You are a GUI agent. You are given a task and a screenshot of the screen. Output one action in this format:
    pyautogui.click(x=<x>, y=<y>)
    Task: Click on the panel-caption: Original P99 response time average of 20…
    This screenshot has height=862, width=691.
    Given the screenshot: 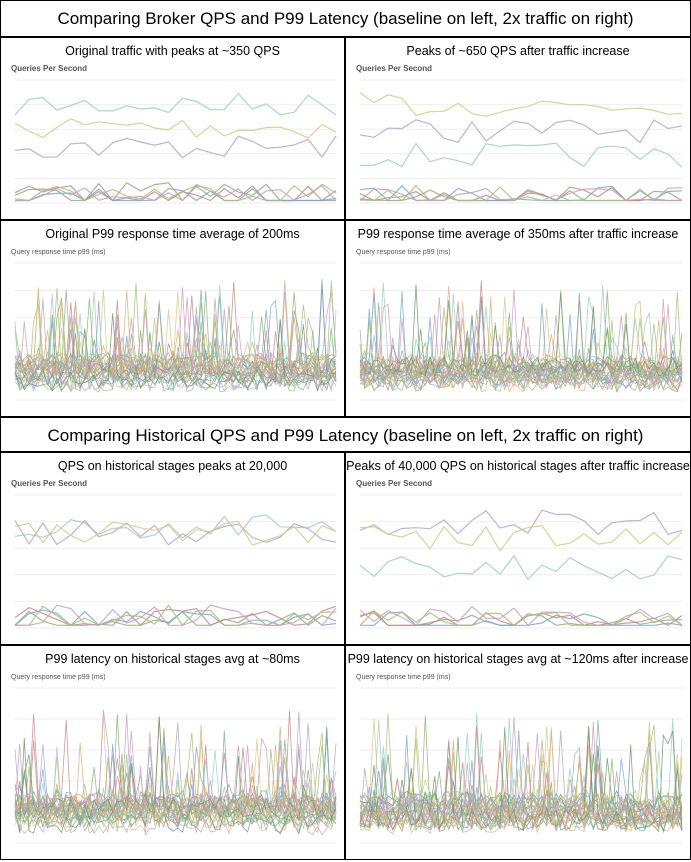 What is the action you would take?
    pyautogui.click(x=172, y=234)
    